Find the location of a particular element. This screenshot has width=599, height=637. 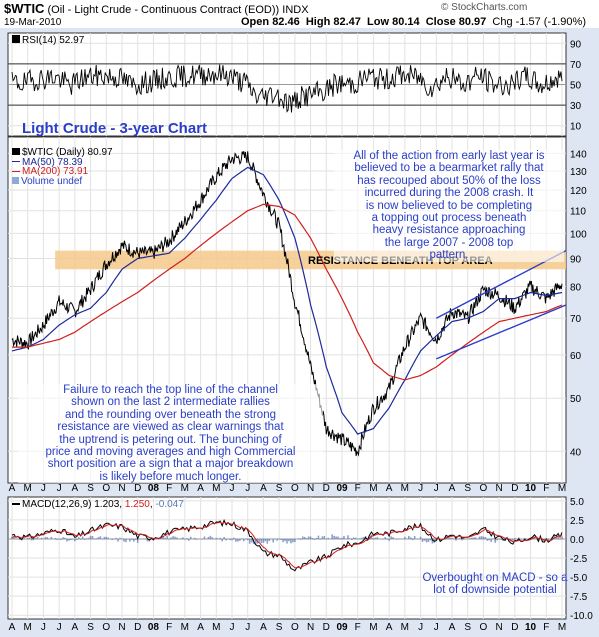

price-tick-label: 130 is located at coordinates (578, 172).